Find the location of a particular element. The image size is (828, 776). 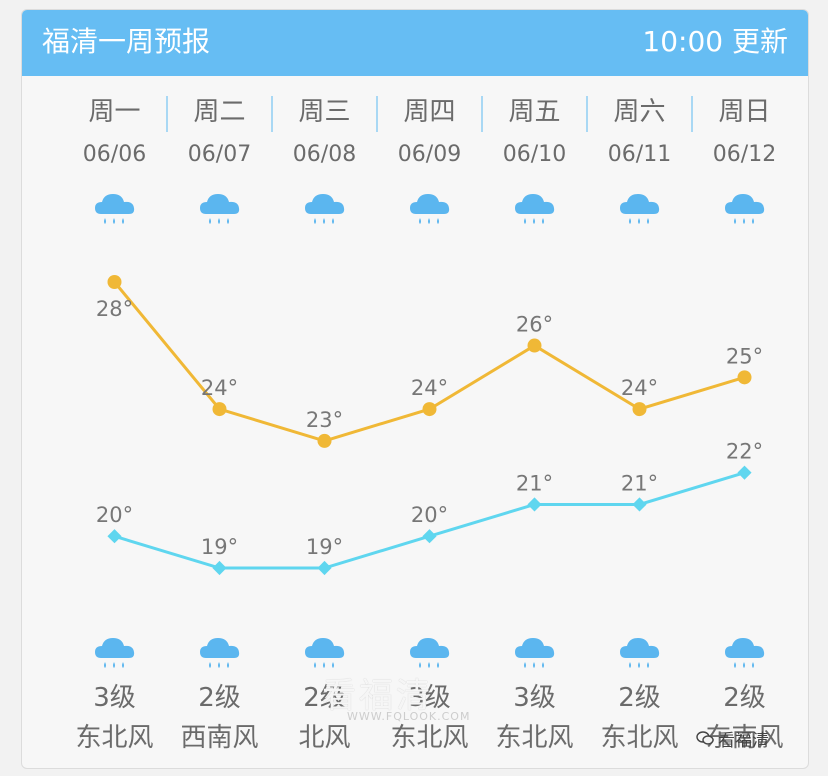

date-label: 06/11 is located at coordinates (639, 154).